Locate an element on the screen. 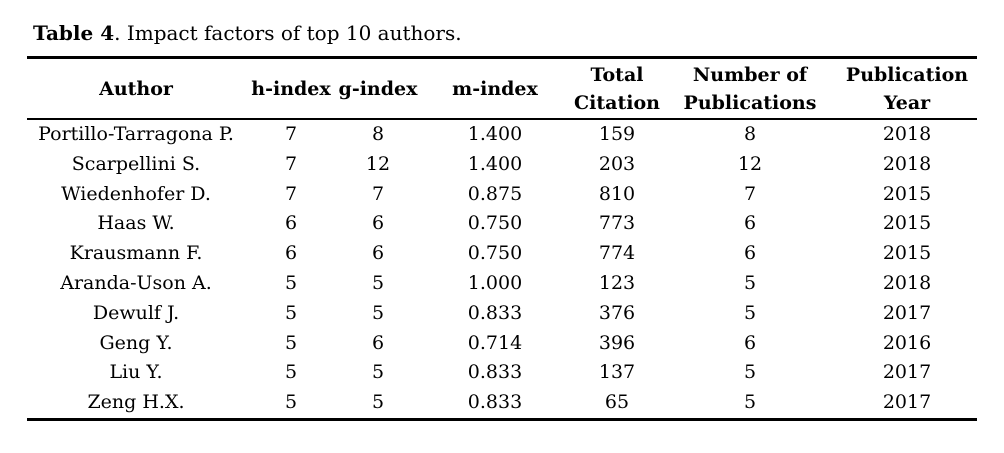 Image resolution: width=1004 pixels, height=453 pixels. column-header-h-index: h-index is located at coordinates (291, 88).